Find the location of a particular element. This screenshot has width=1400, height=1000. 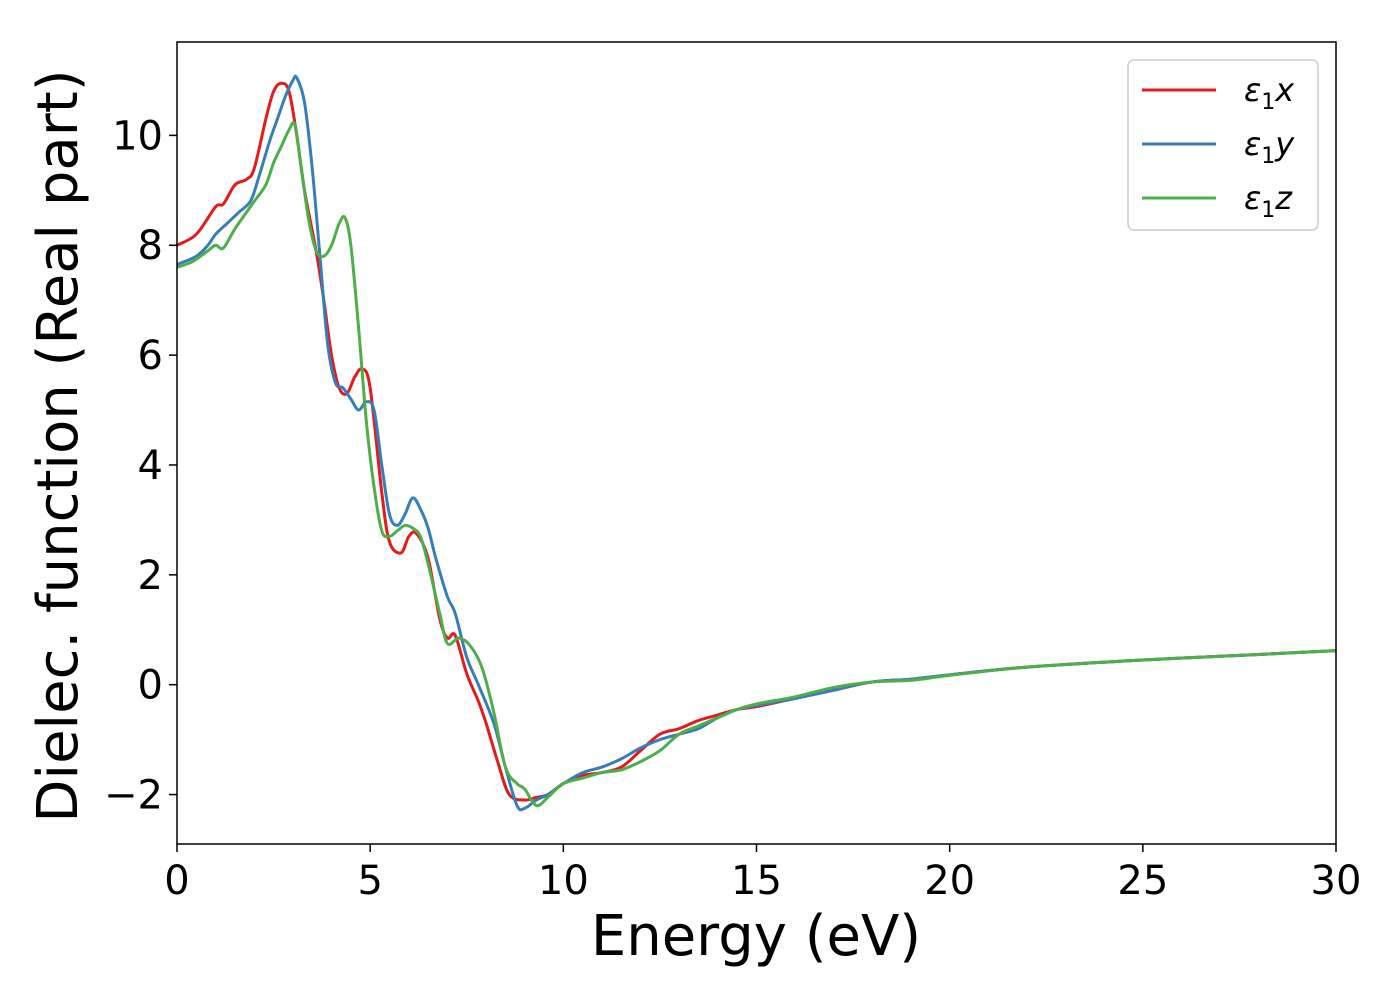

y-tick-label: 2 is located at coordinates (150, 576).